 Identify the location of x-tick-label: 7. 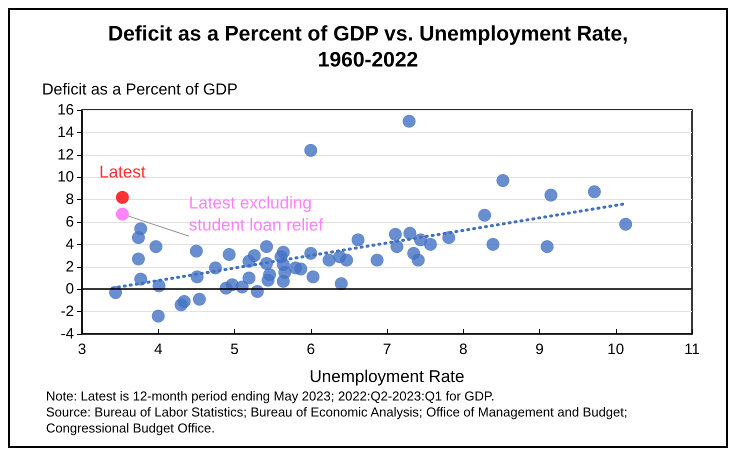
(387, 349).